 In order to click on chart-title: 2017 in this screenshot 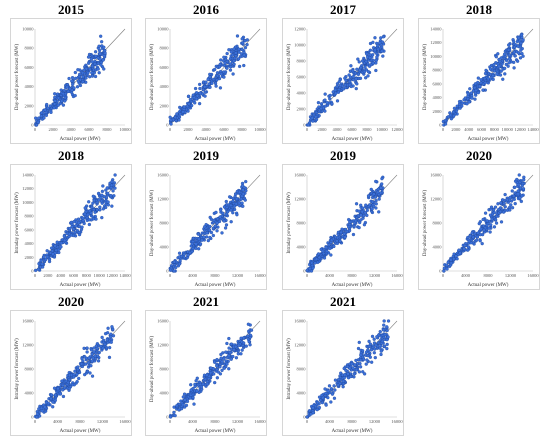, I will do `click(343, 9)`.